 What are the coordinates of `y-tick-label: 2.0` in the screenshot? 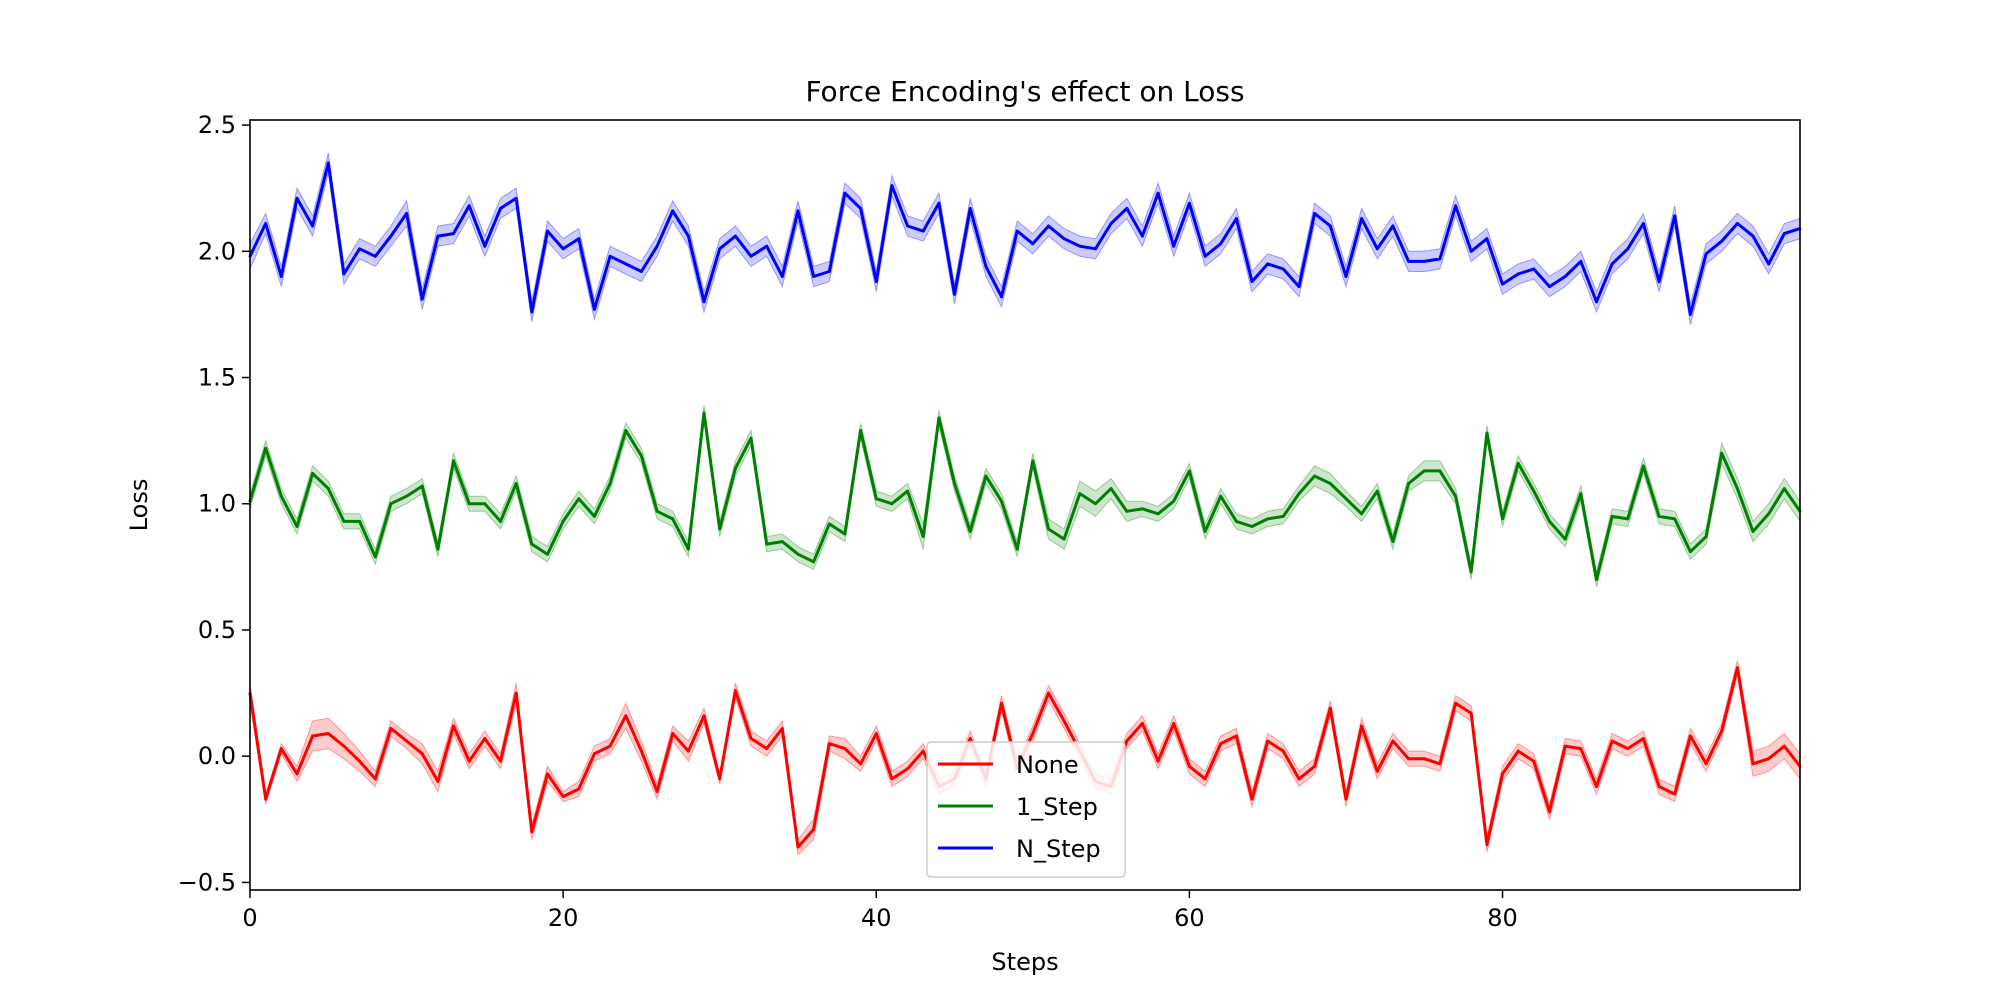 It's located at (217, 251).